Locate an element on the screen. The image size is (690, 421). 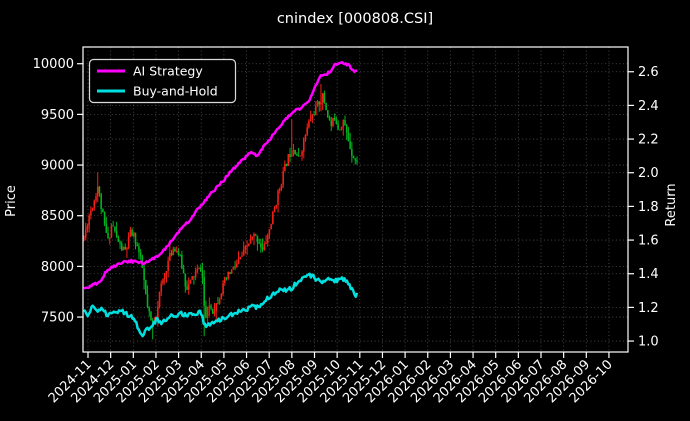
y-tick-label-left: 10000 is located at coordinates (53, 64).